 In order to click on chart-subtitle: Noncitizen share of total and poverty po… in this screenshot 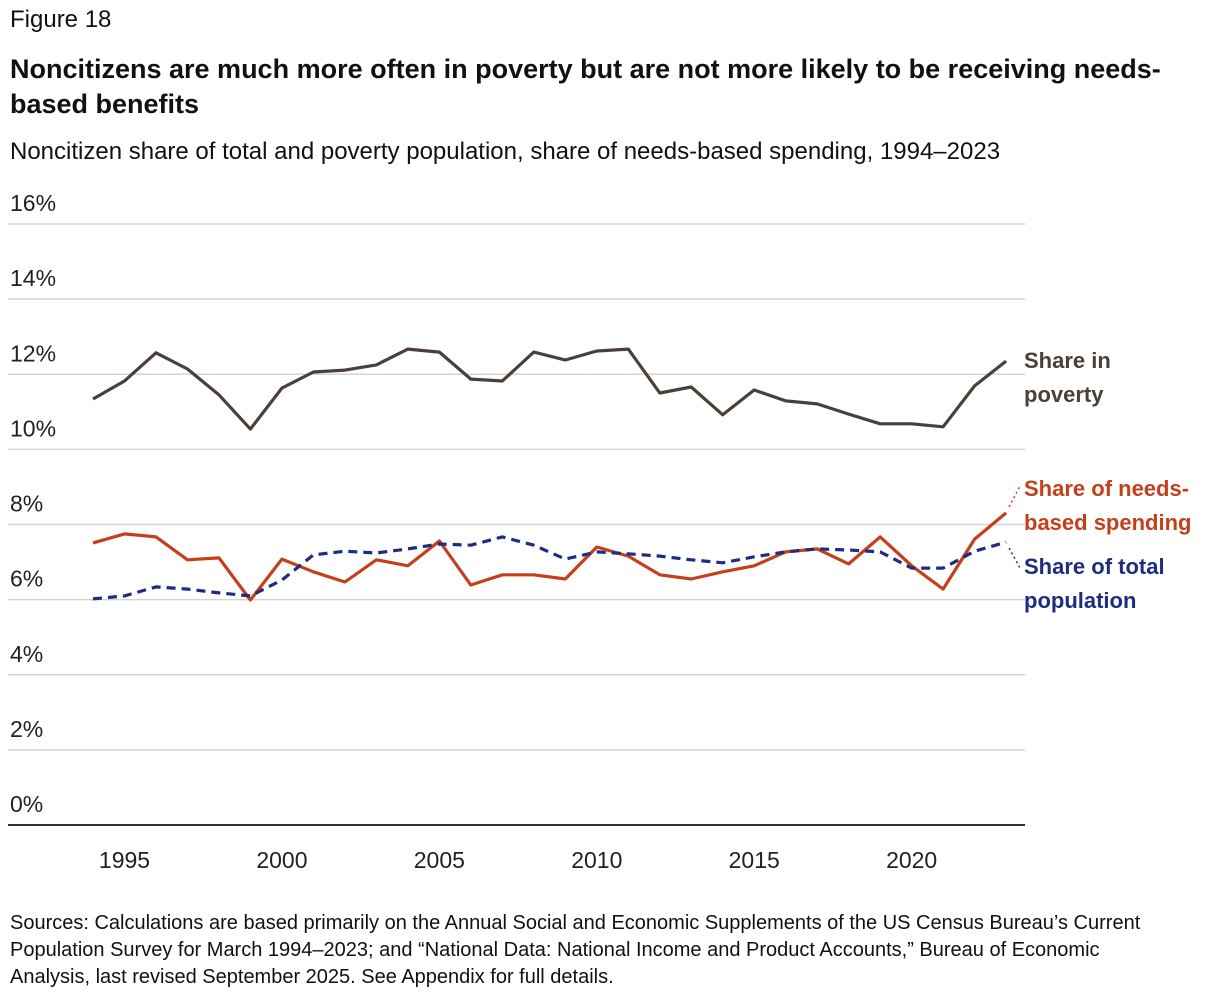, I will do `click(505, 151)`.